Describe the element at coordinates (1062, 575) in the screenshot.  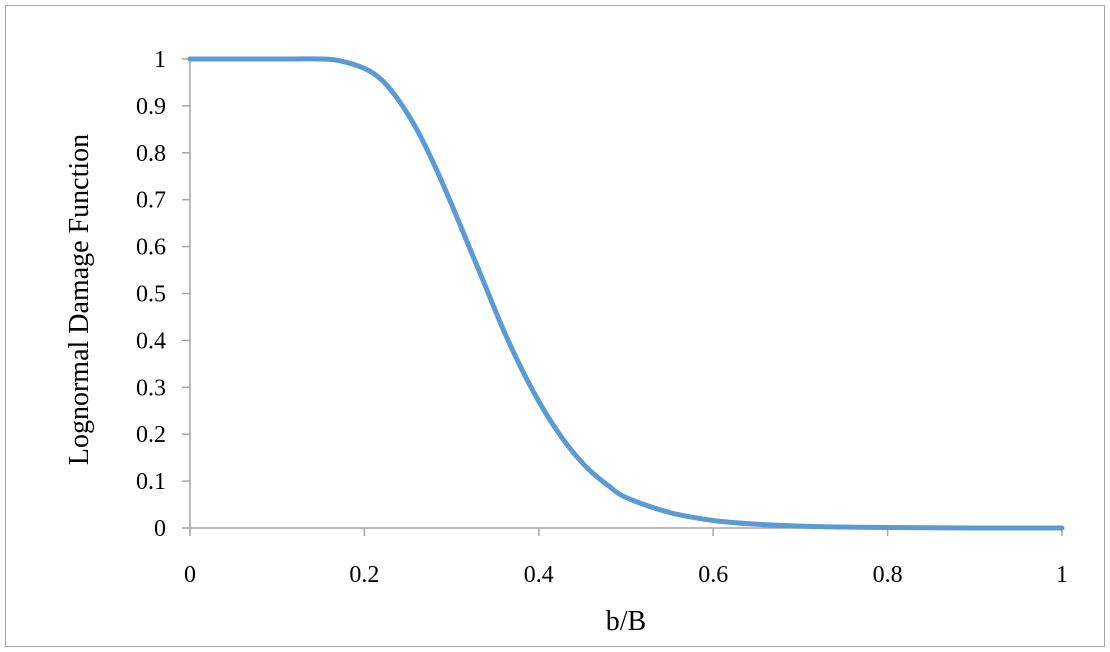
I see `x-tick-label: 1` at that location.